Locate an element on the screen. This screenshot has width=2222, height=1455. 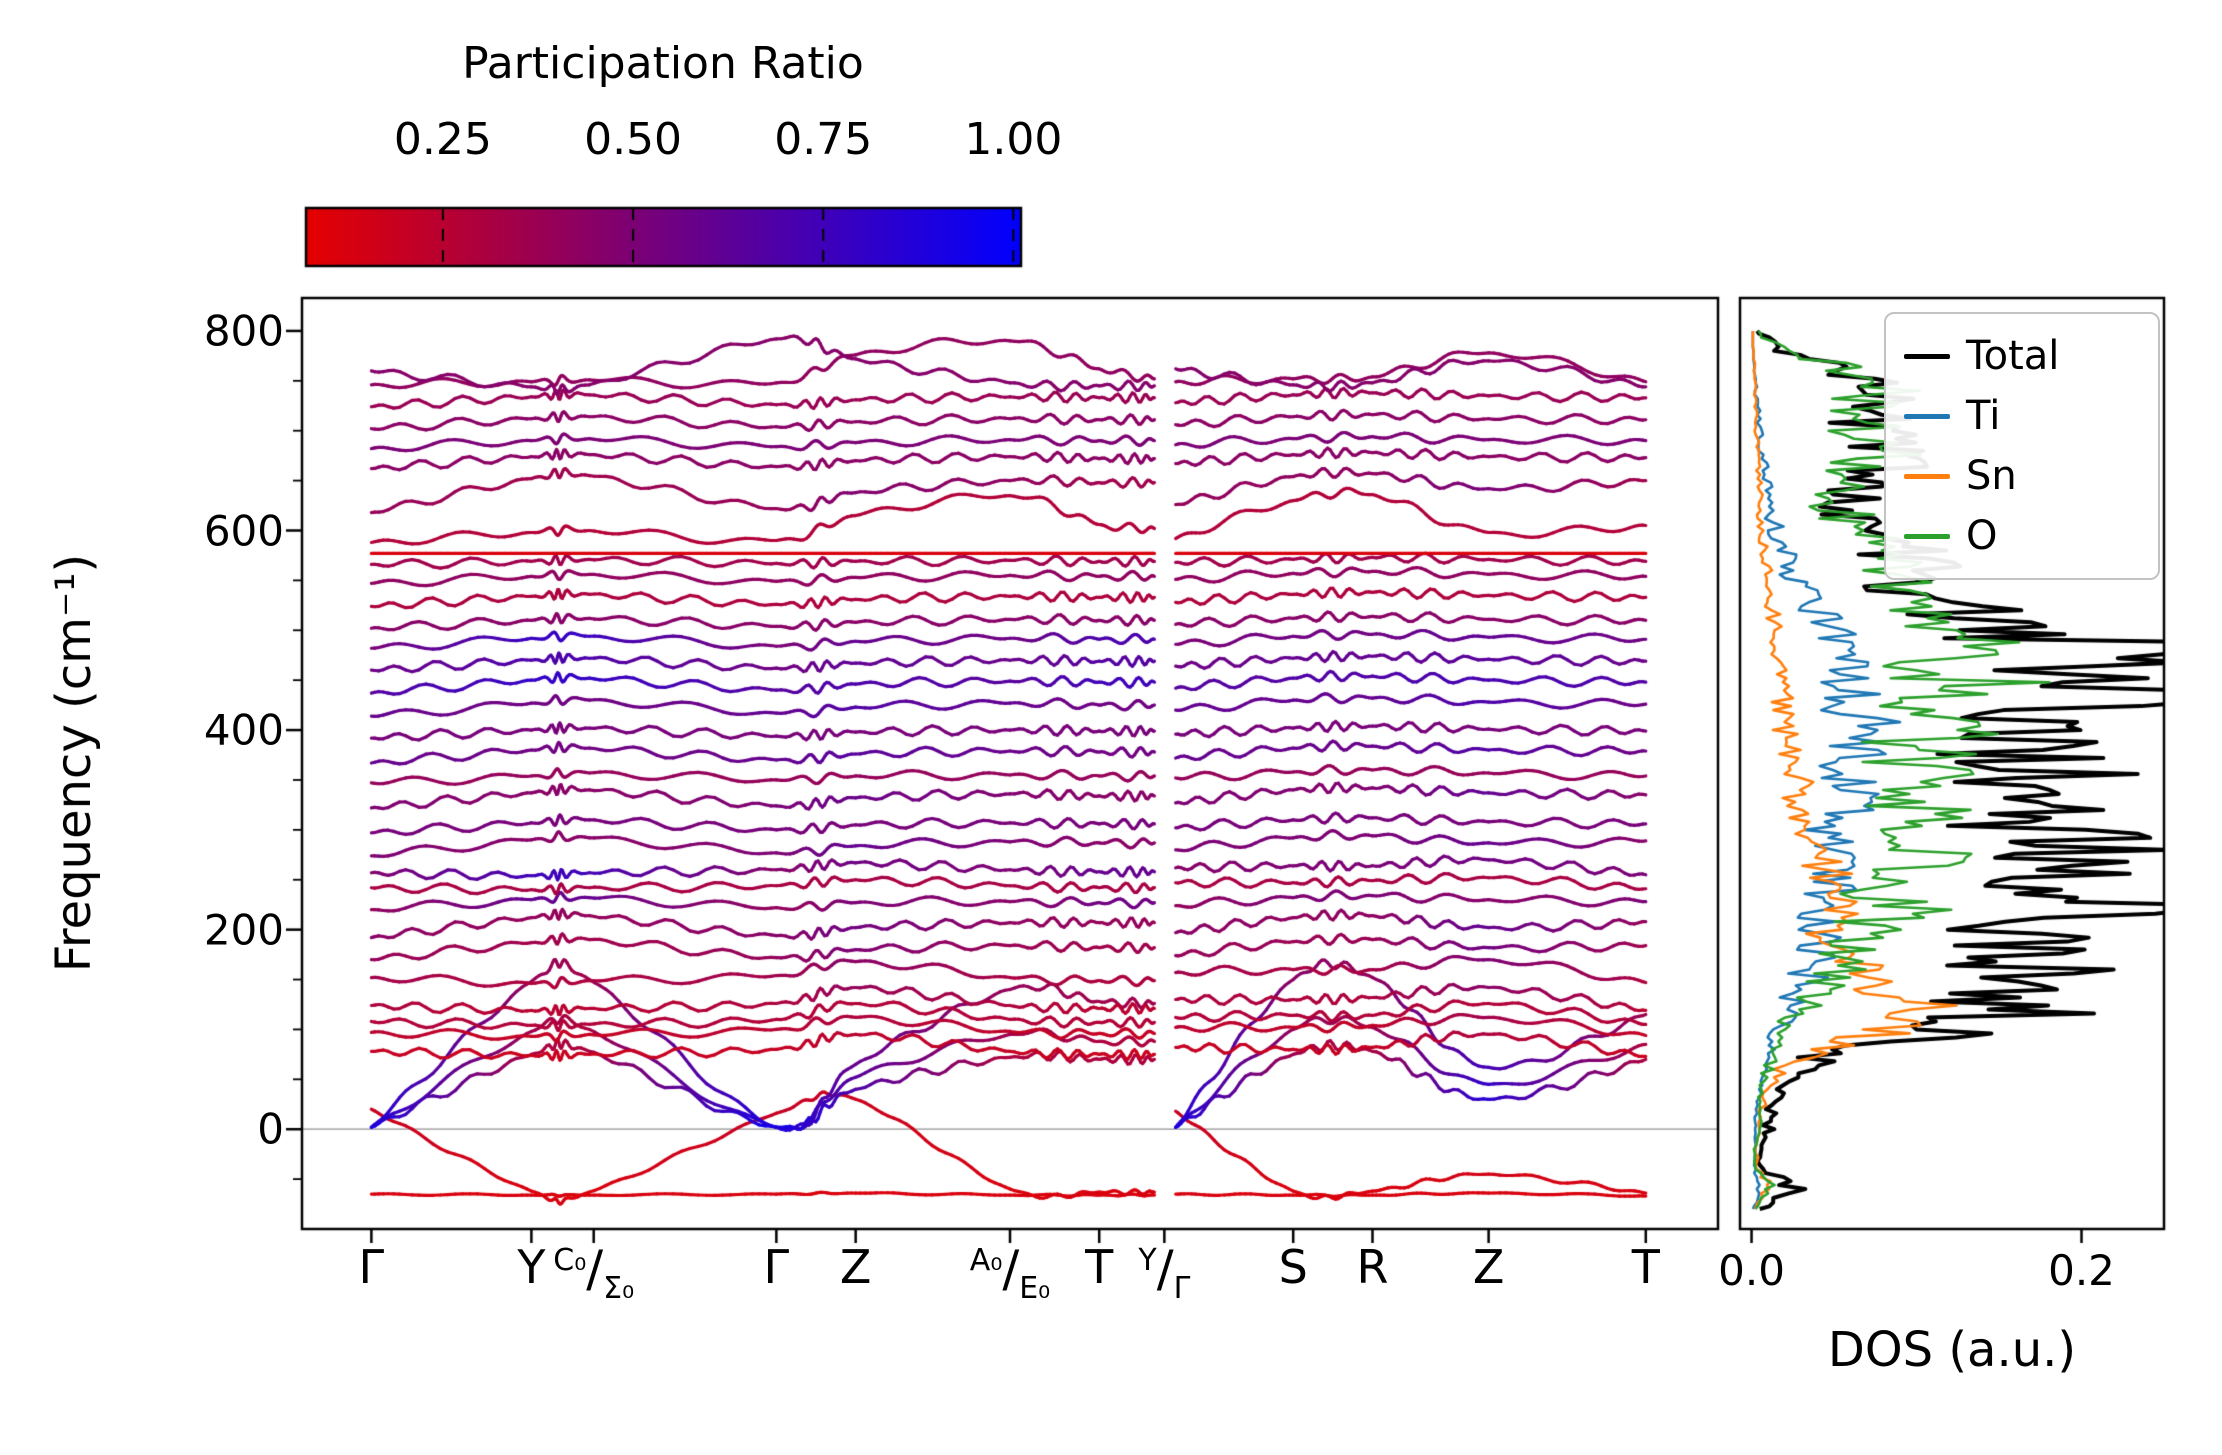
legend-item-total: Total is located at coordinates (2022, 356).